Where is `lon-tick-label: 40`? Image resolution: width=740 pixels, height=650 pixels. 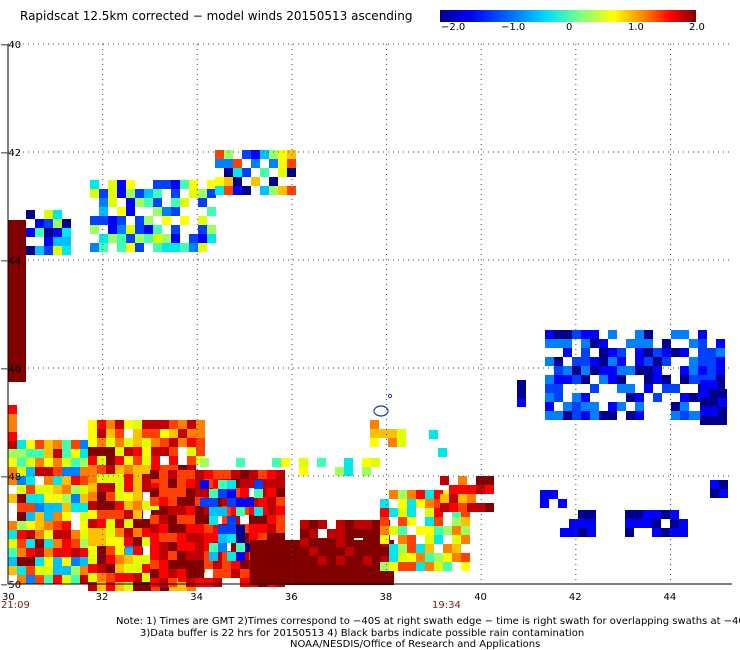
lon-tick-label: 40 is located at coordinates (480, 597).